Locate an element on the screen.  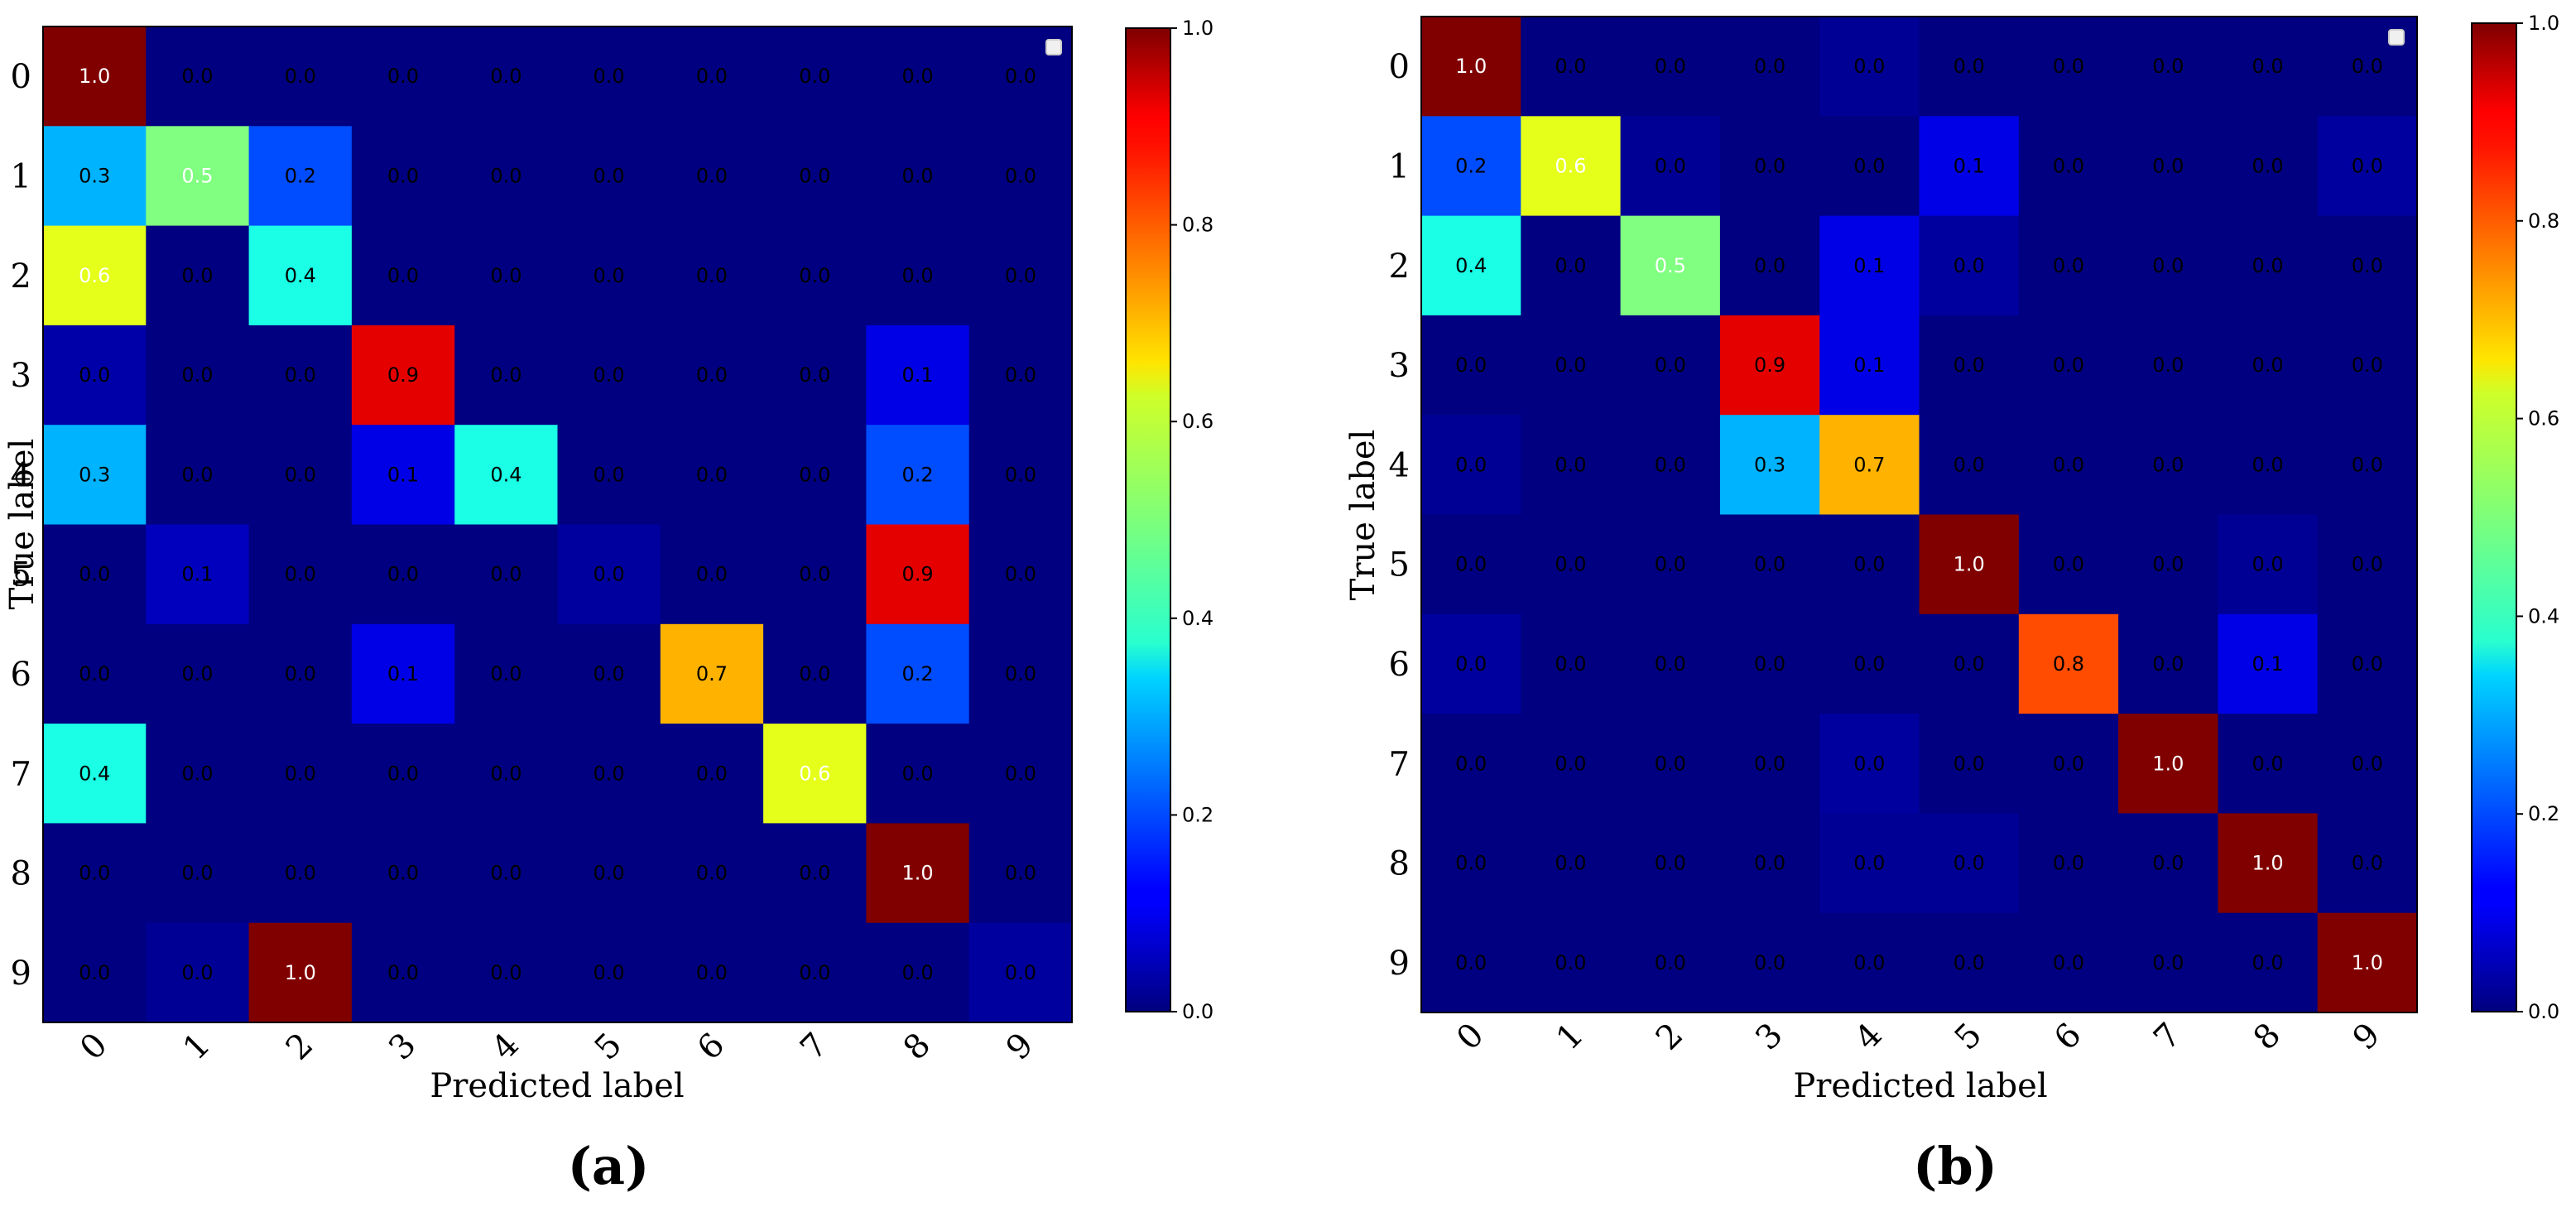
heatmap-cell-a-r5-c8 is located at coordinates (918, 574).